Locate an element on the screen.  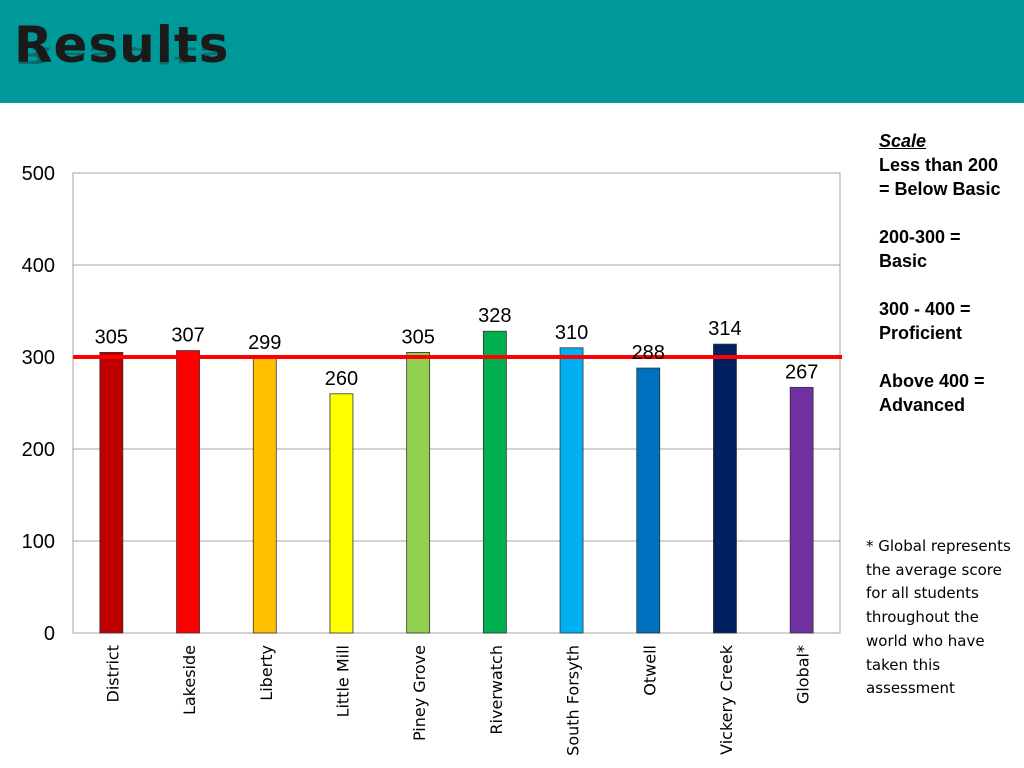
y-tick-label: 100 is located at coordinates (38, 542).